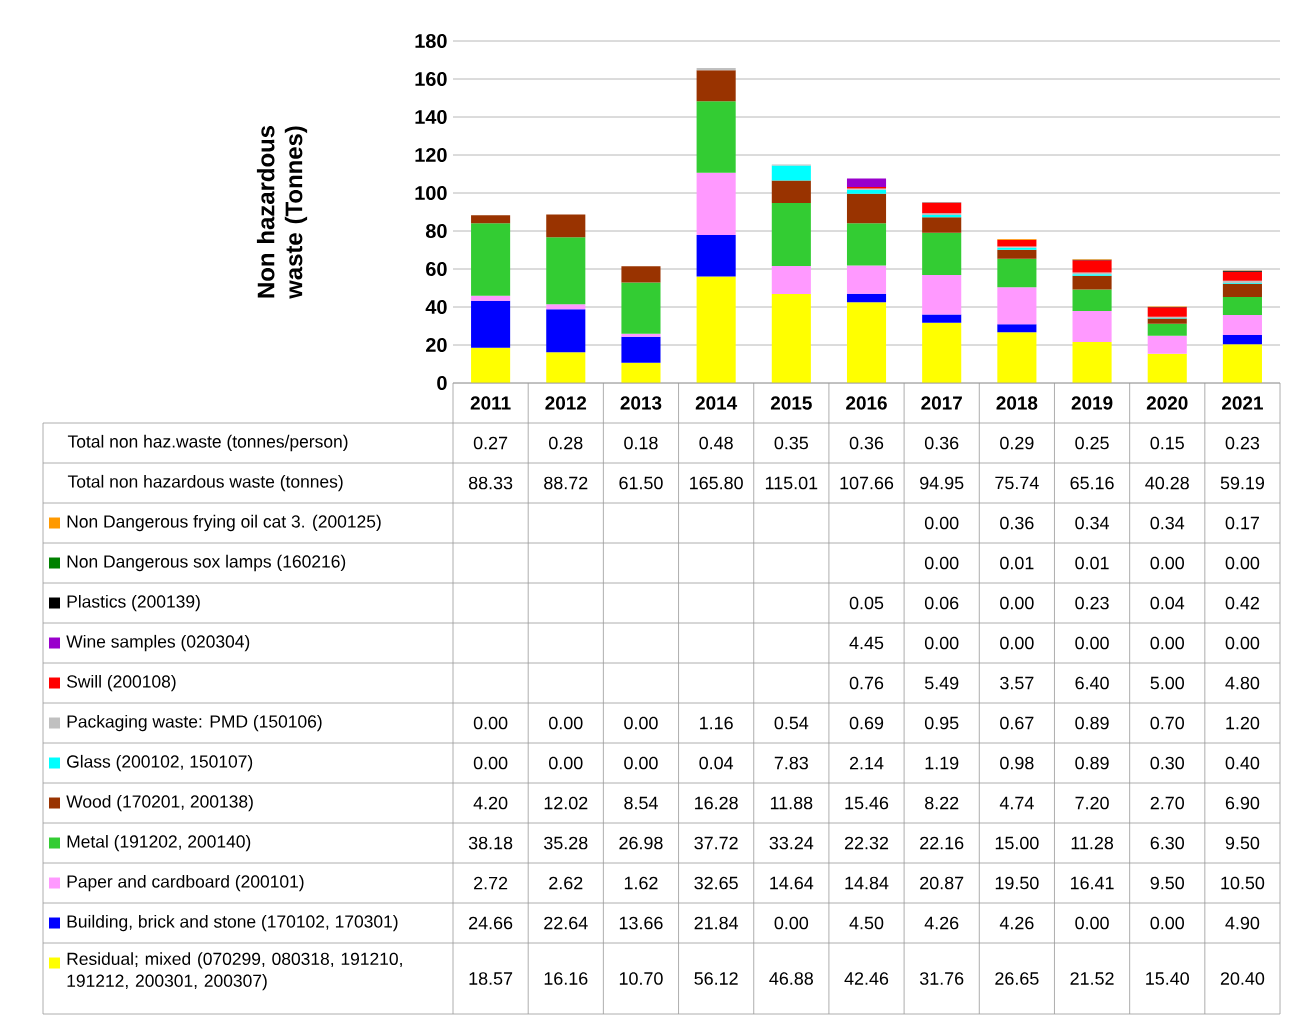 The image size is (1290, 1016). I want to click on data-label: 9.50, so click(1242, 843).